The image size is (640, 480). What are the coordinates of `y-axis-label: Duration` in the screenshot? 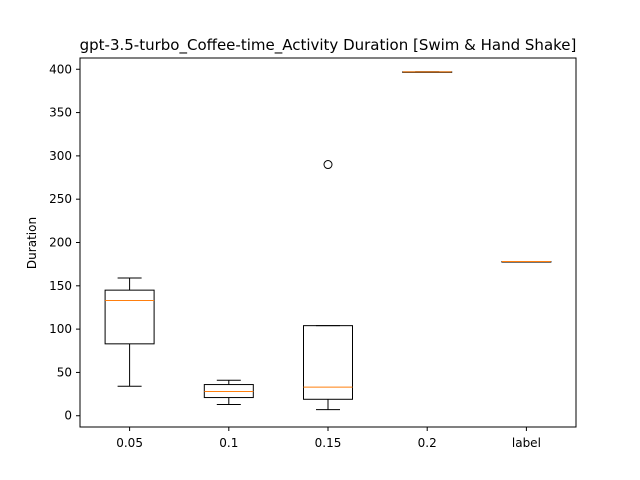 It's located at (32, 243).